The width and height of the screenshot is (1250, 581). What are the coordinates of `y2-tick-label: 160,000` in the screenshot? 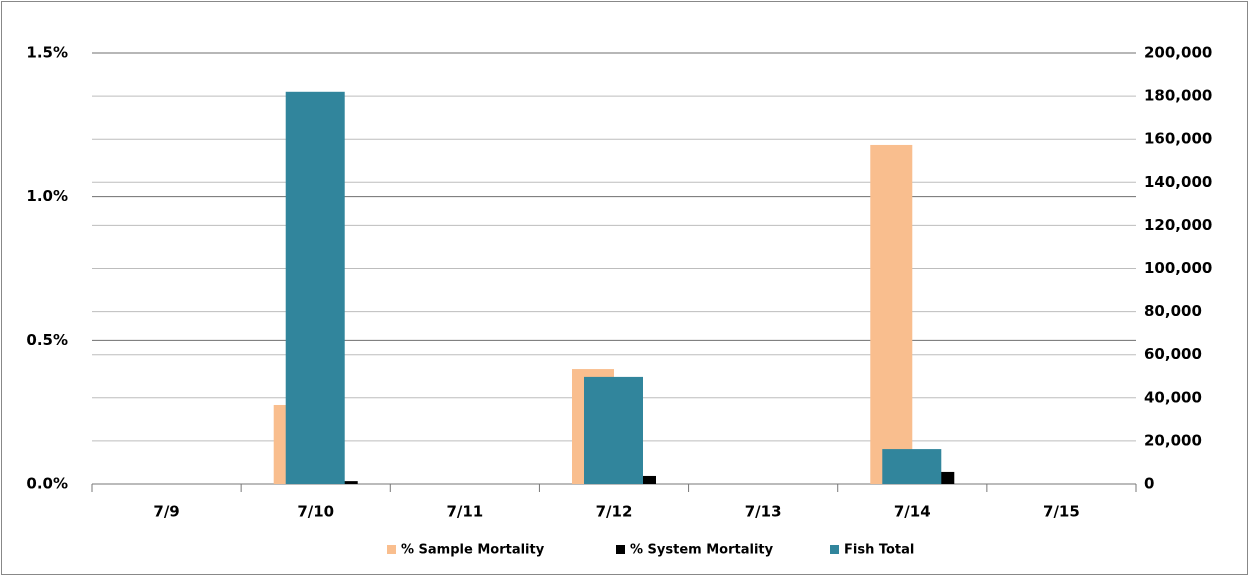 It's located at (1178, 139).